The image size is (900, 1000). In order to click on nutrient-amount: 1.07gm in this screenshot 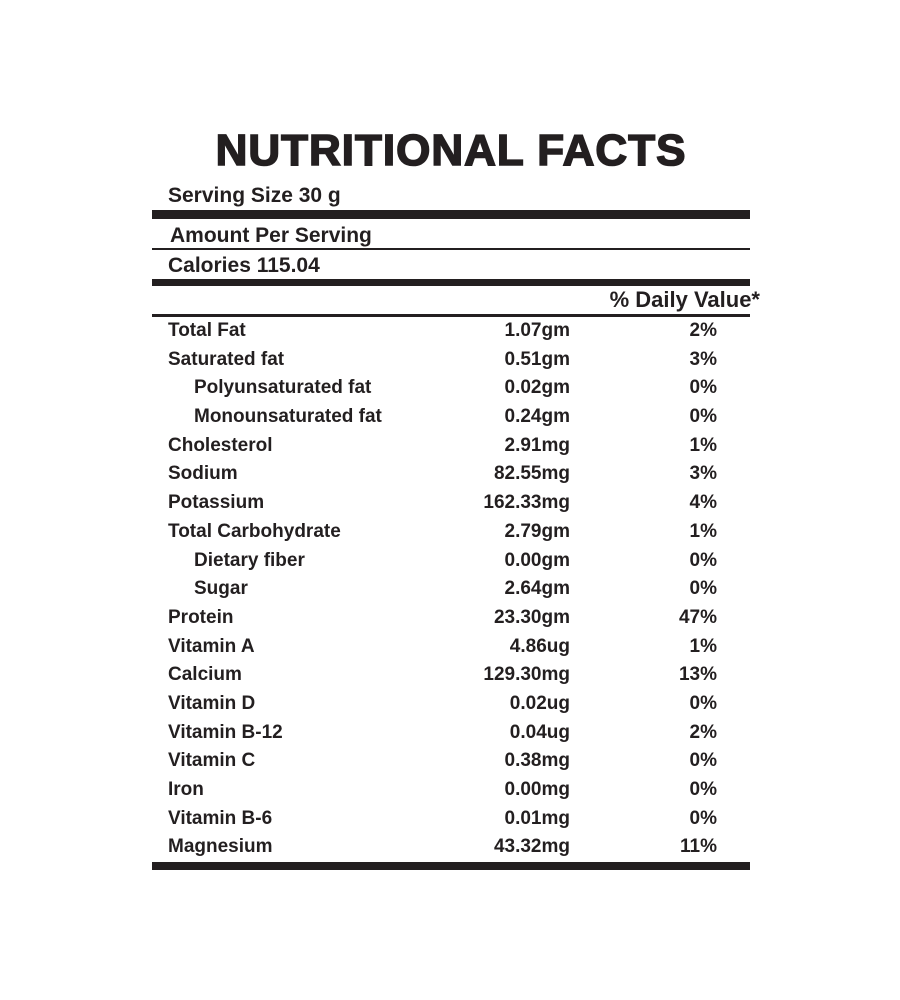, I will do `click(537, 330)`.